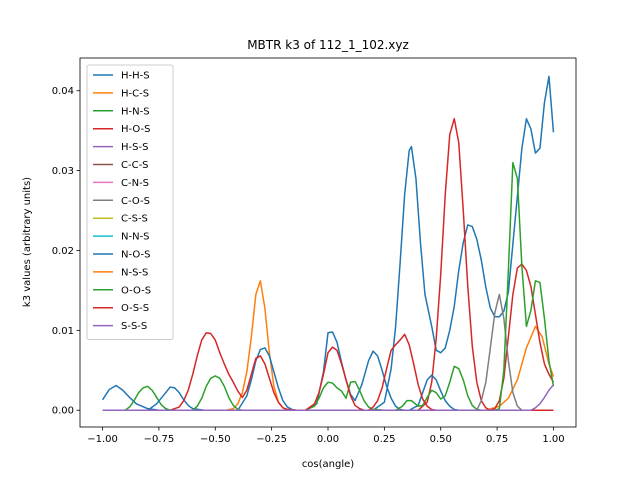 The height and width of the screenshot is (480, 640). What do you see at coordinates (134, 326) in the screenshot?
I see `legend-label: S-S-S` at bounding box center [134, 326].